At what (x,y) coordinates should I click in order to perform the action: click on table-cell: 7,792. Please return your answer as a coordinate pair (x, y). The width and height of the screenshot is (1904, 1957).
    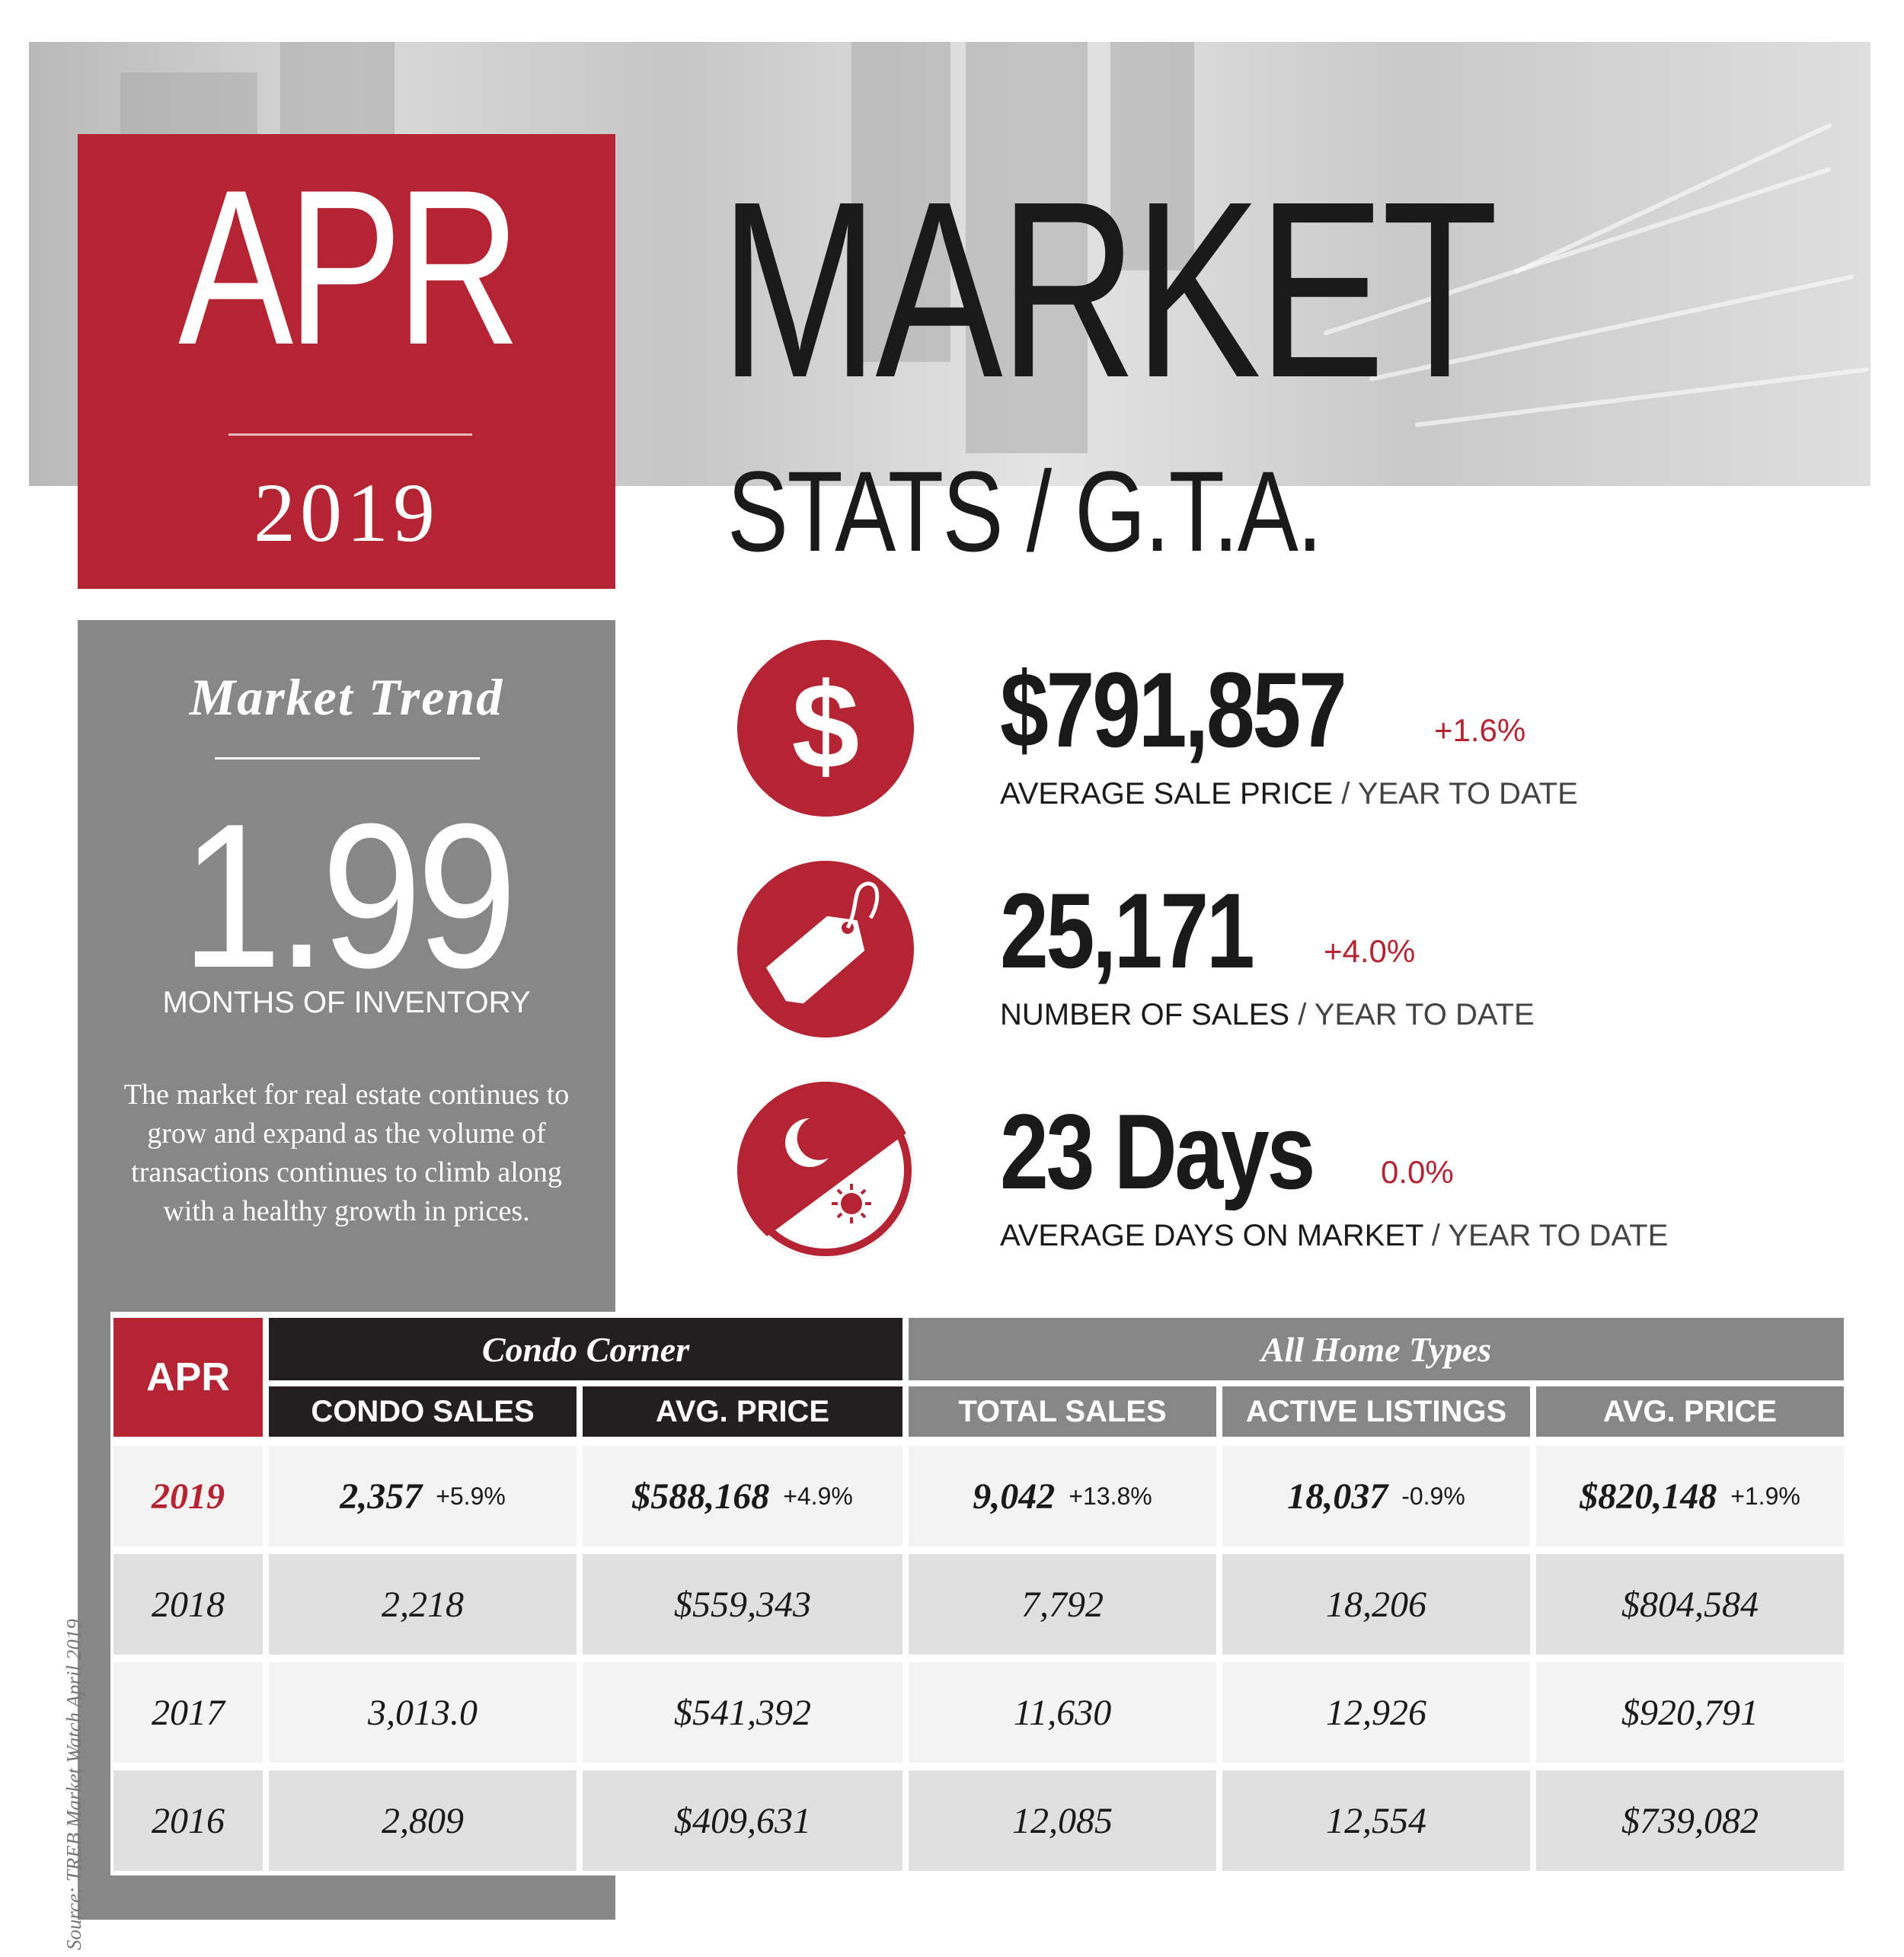
    Looking at the image, I should click on (1063, 1604).